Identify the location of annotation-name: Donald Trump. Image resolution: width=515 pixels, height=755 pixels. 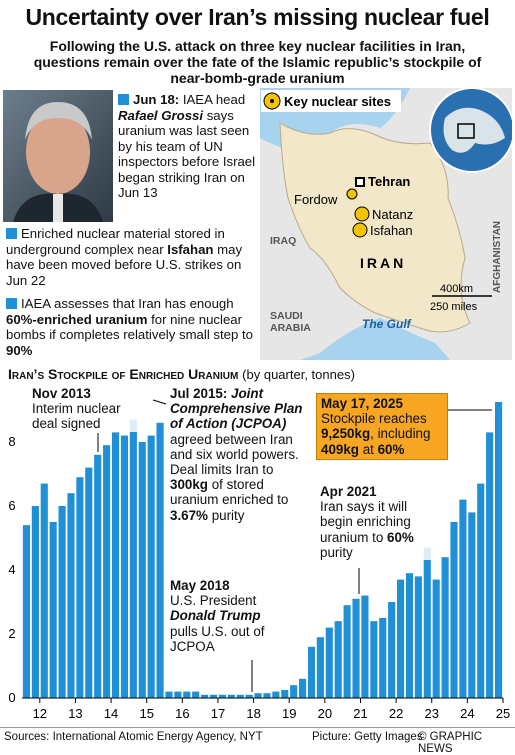
(215, 616).